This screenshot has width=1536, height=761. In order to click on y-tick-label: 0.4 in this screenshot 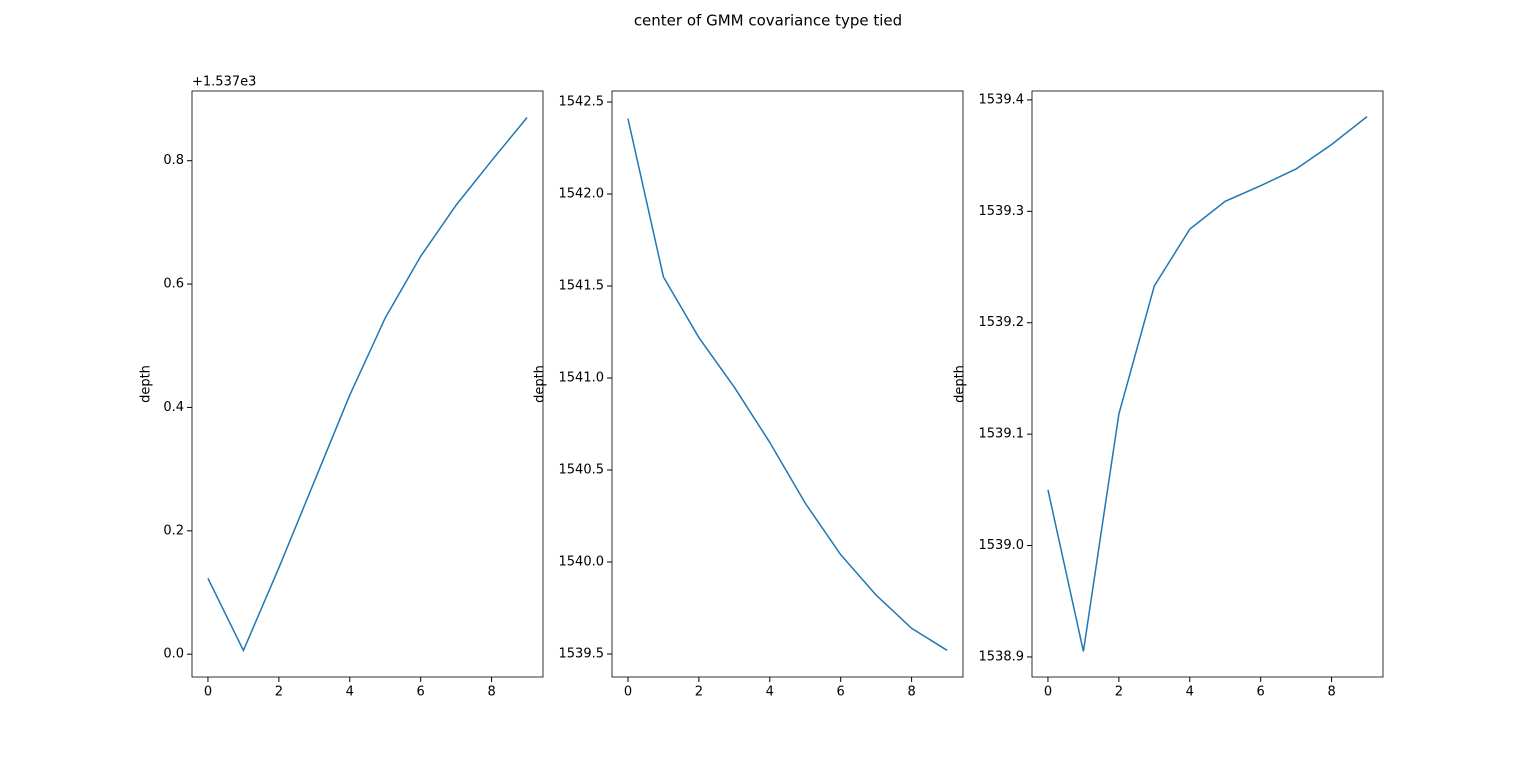, I will do `click(173, 407)`.